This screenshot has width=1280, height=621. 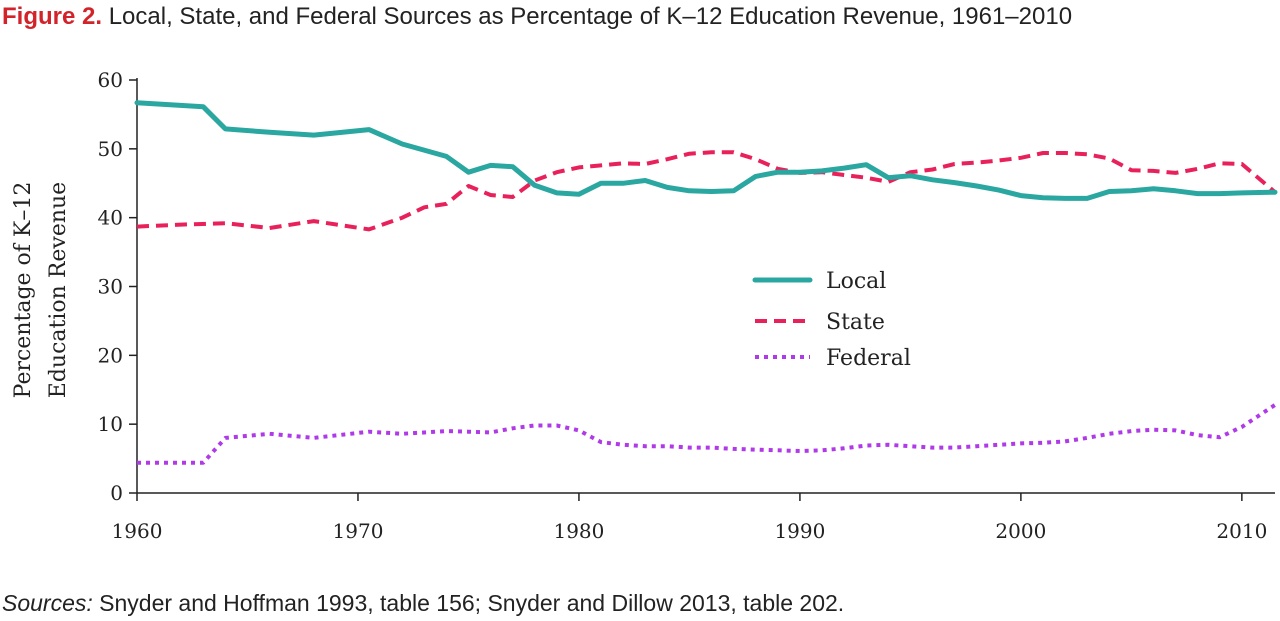 I want to click on x-tick-label: 1970, so click(x=358, y=531).